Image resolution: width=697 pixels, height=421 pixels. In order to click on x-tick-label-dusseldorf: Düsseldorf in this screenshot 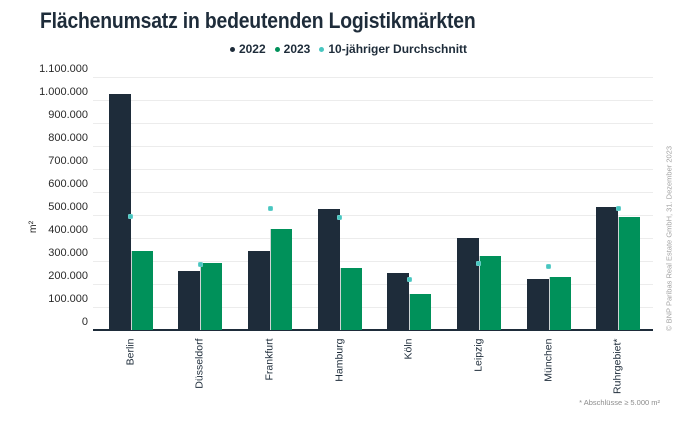, I will do `click(199, 363)`.